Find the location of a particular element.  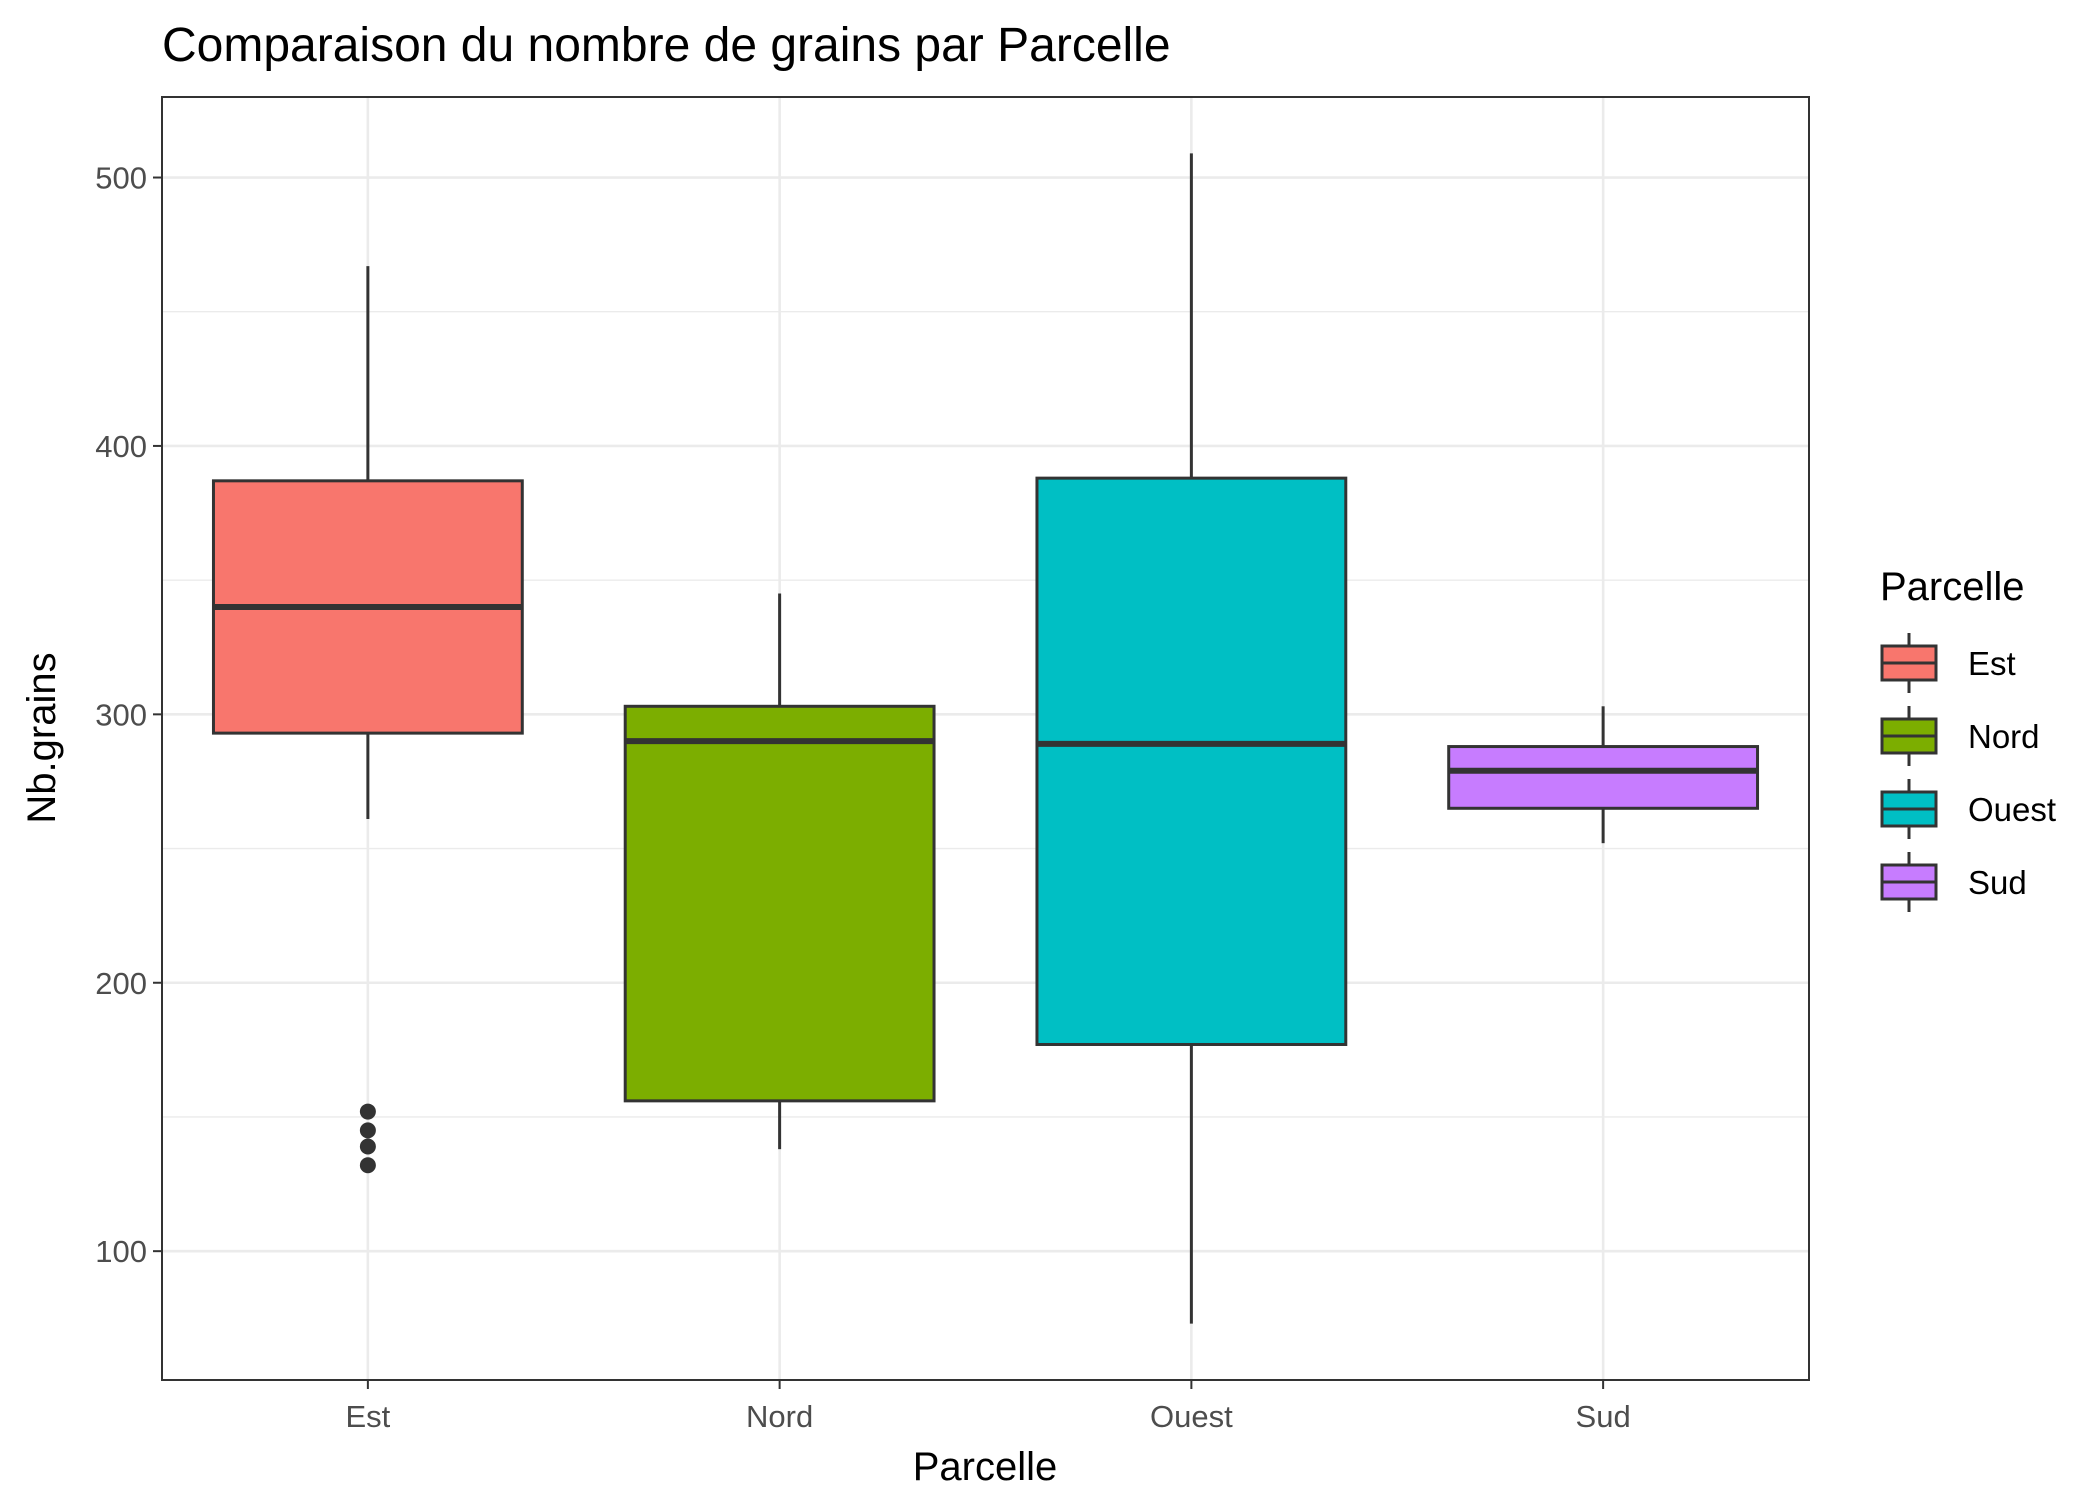

y-tick-label: 400 is located at coordinates (121, 446).